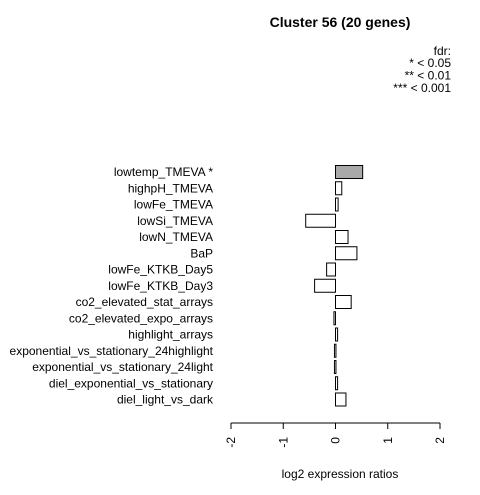 This screenshot has height=495, width=480. Describe the element at coordinates (131, 383) in the screenshot. I see `category-label: diel_exponential_vs_stationary` at that location.